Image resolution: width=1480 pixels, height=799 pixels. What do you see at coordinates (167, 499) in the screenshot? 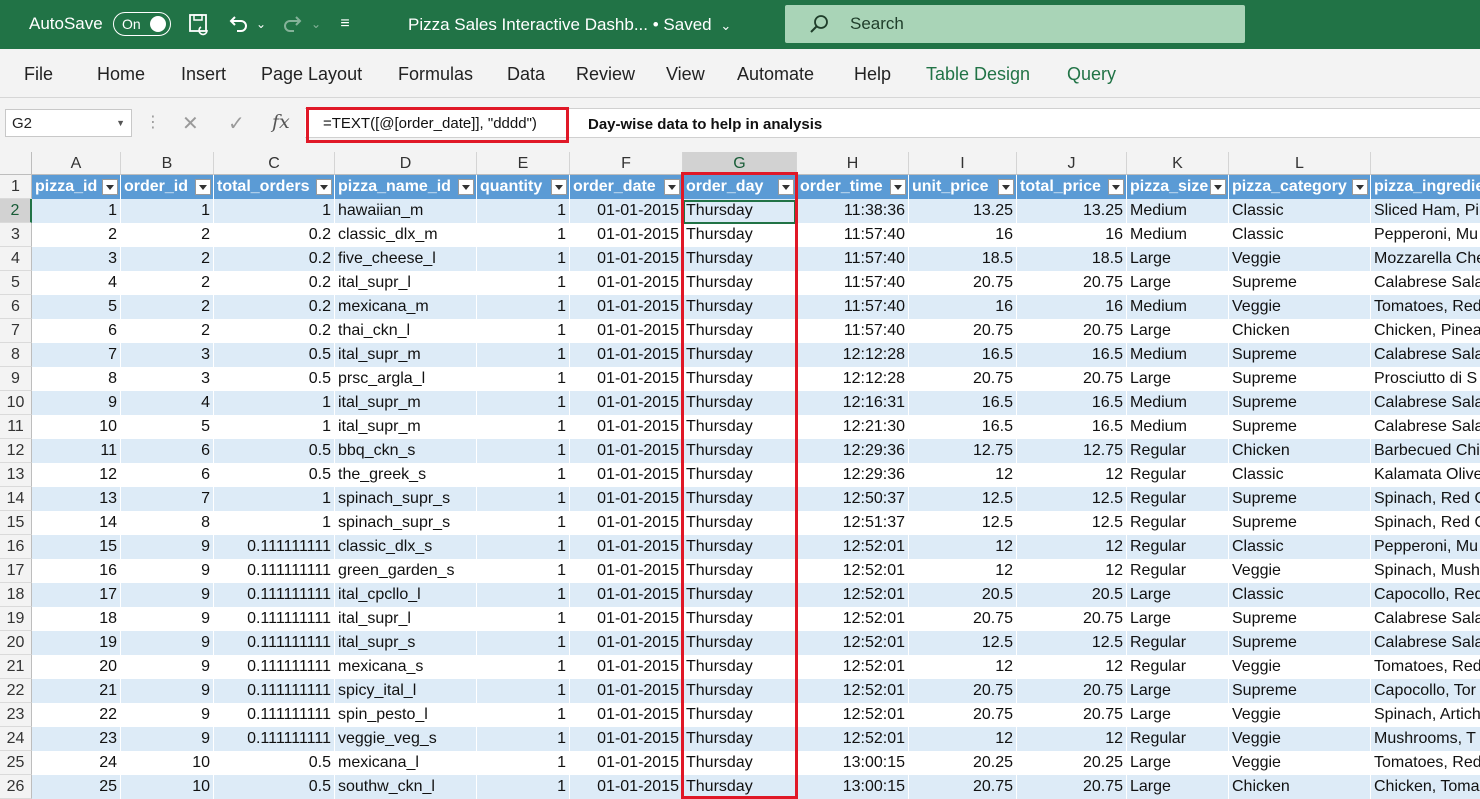
I see `cell-order-id: 7` at bounding box center [167, 499].